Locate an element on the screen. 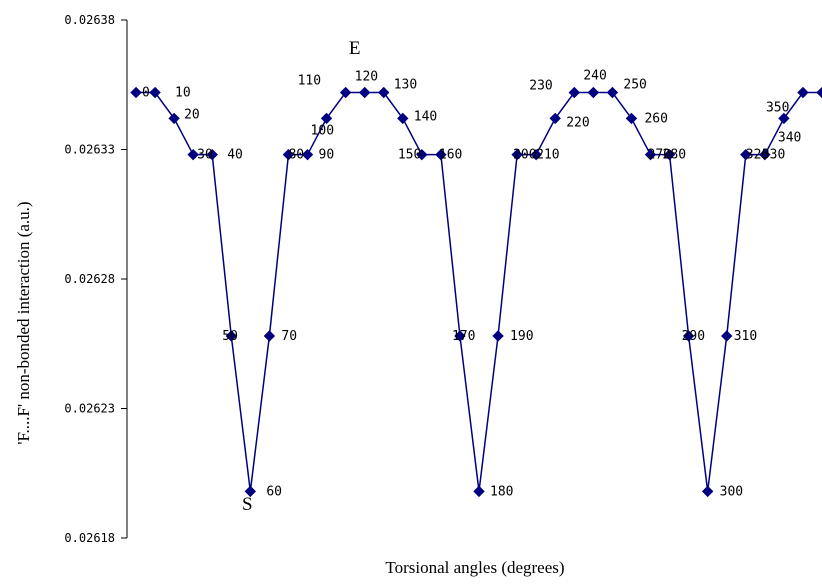 The image size is (822, 585). y-ticks: 0.02638 0.02633 0.02628 0.02623 0.02618 is located at coordinates (95, 279).